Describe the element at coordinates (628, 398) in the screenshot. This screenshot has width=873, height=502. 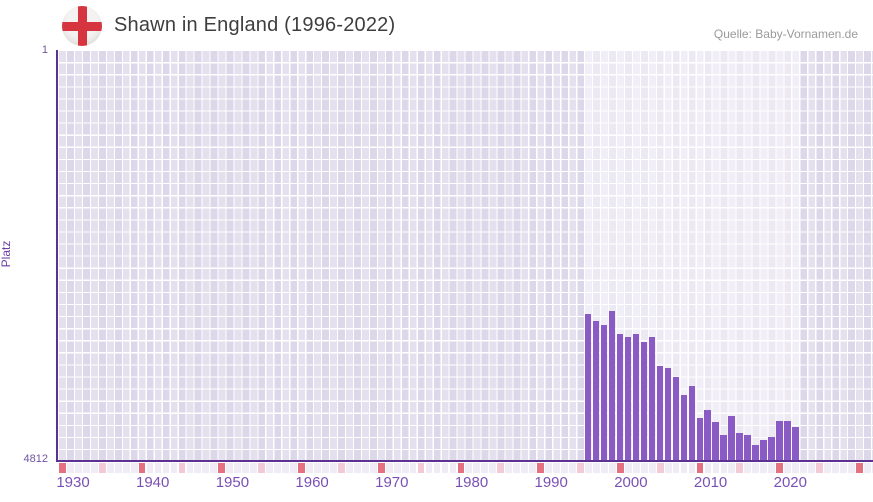
I see `bar-2001` at that location.